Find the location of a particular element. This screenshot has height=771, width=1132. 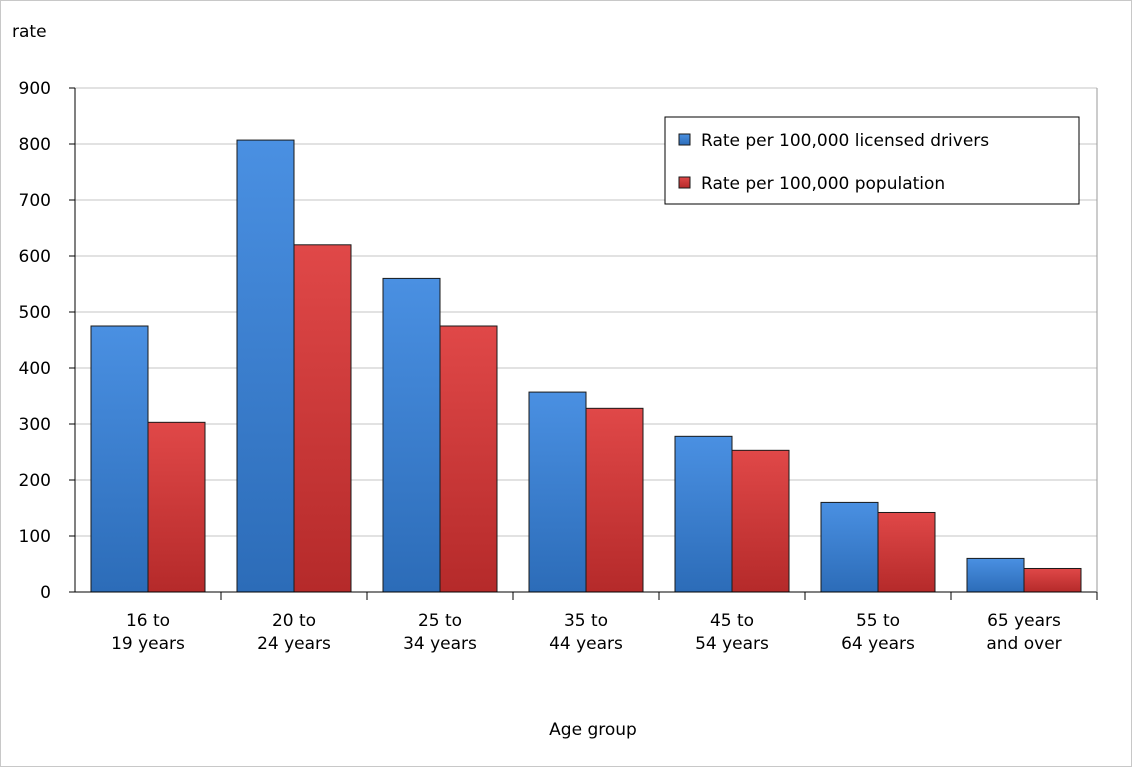

legend-label: Rate per 100,000 licensed drivers is located at coordinates (845, 141).